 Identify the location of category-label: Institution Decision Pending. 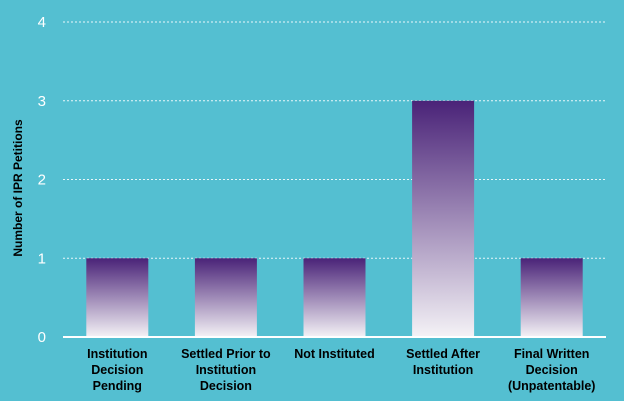
(117, 370).